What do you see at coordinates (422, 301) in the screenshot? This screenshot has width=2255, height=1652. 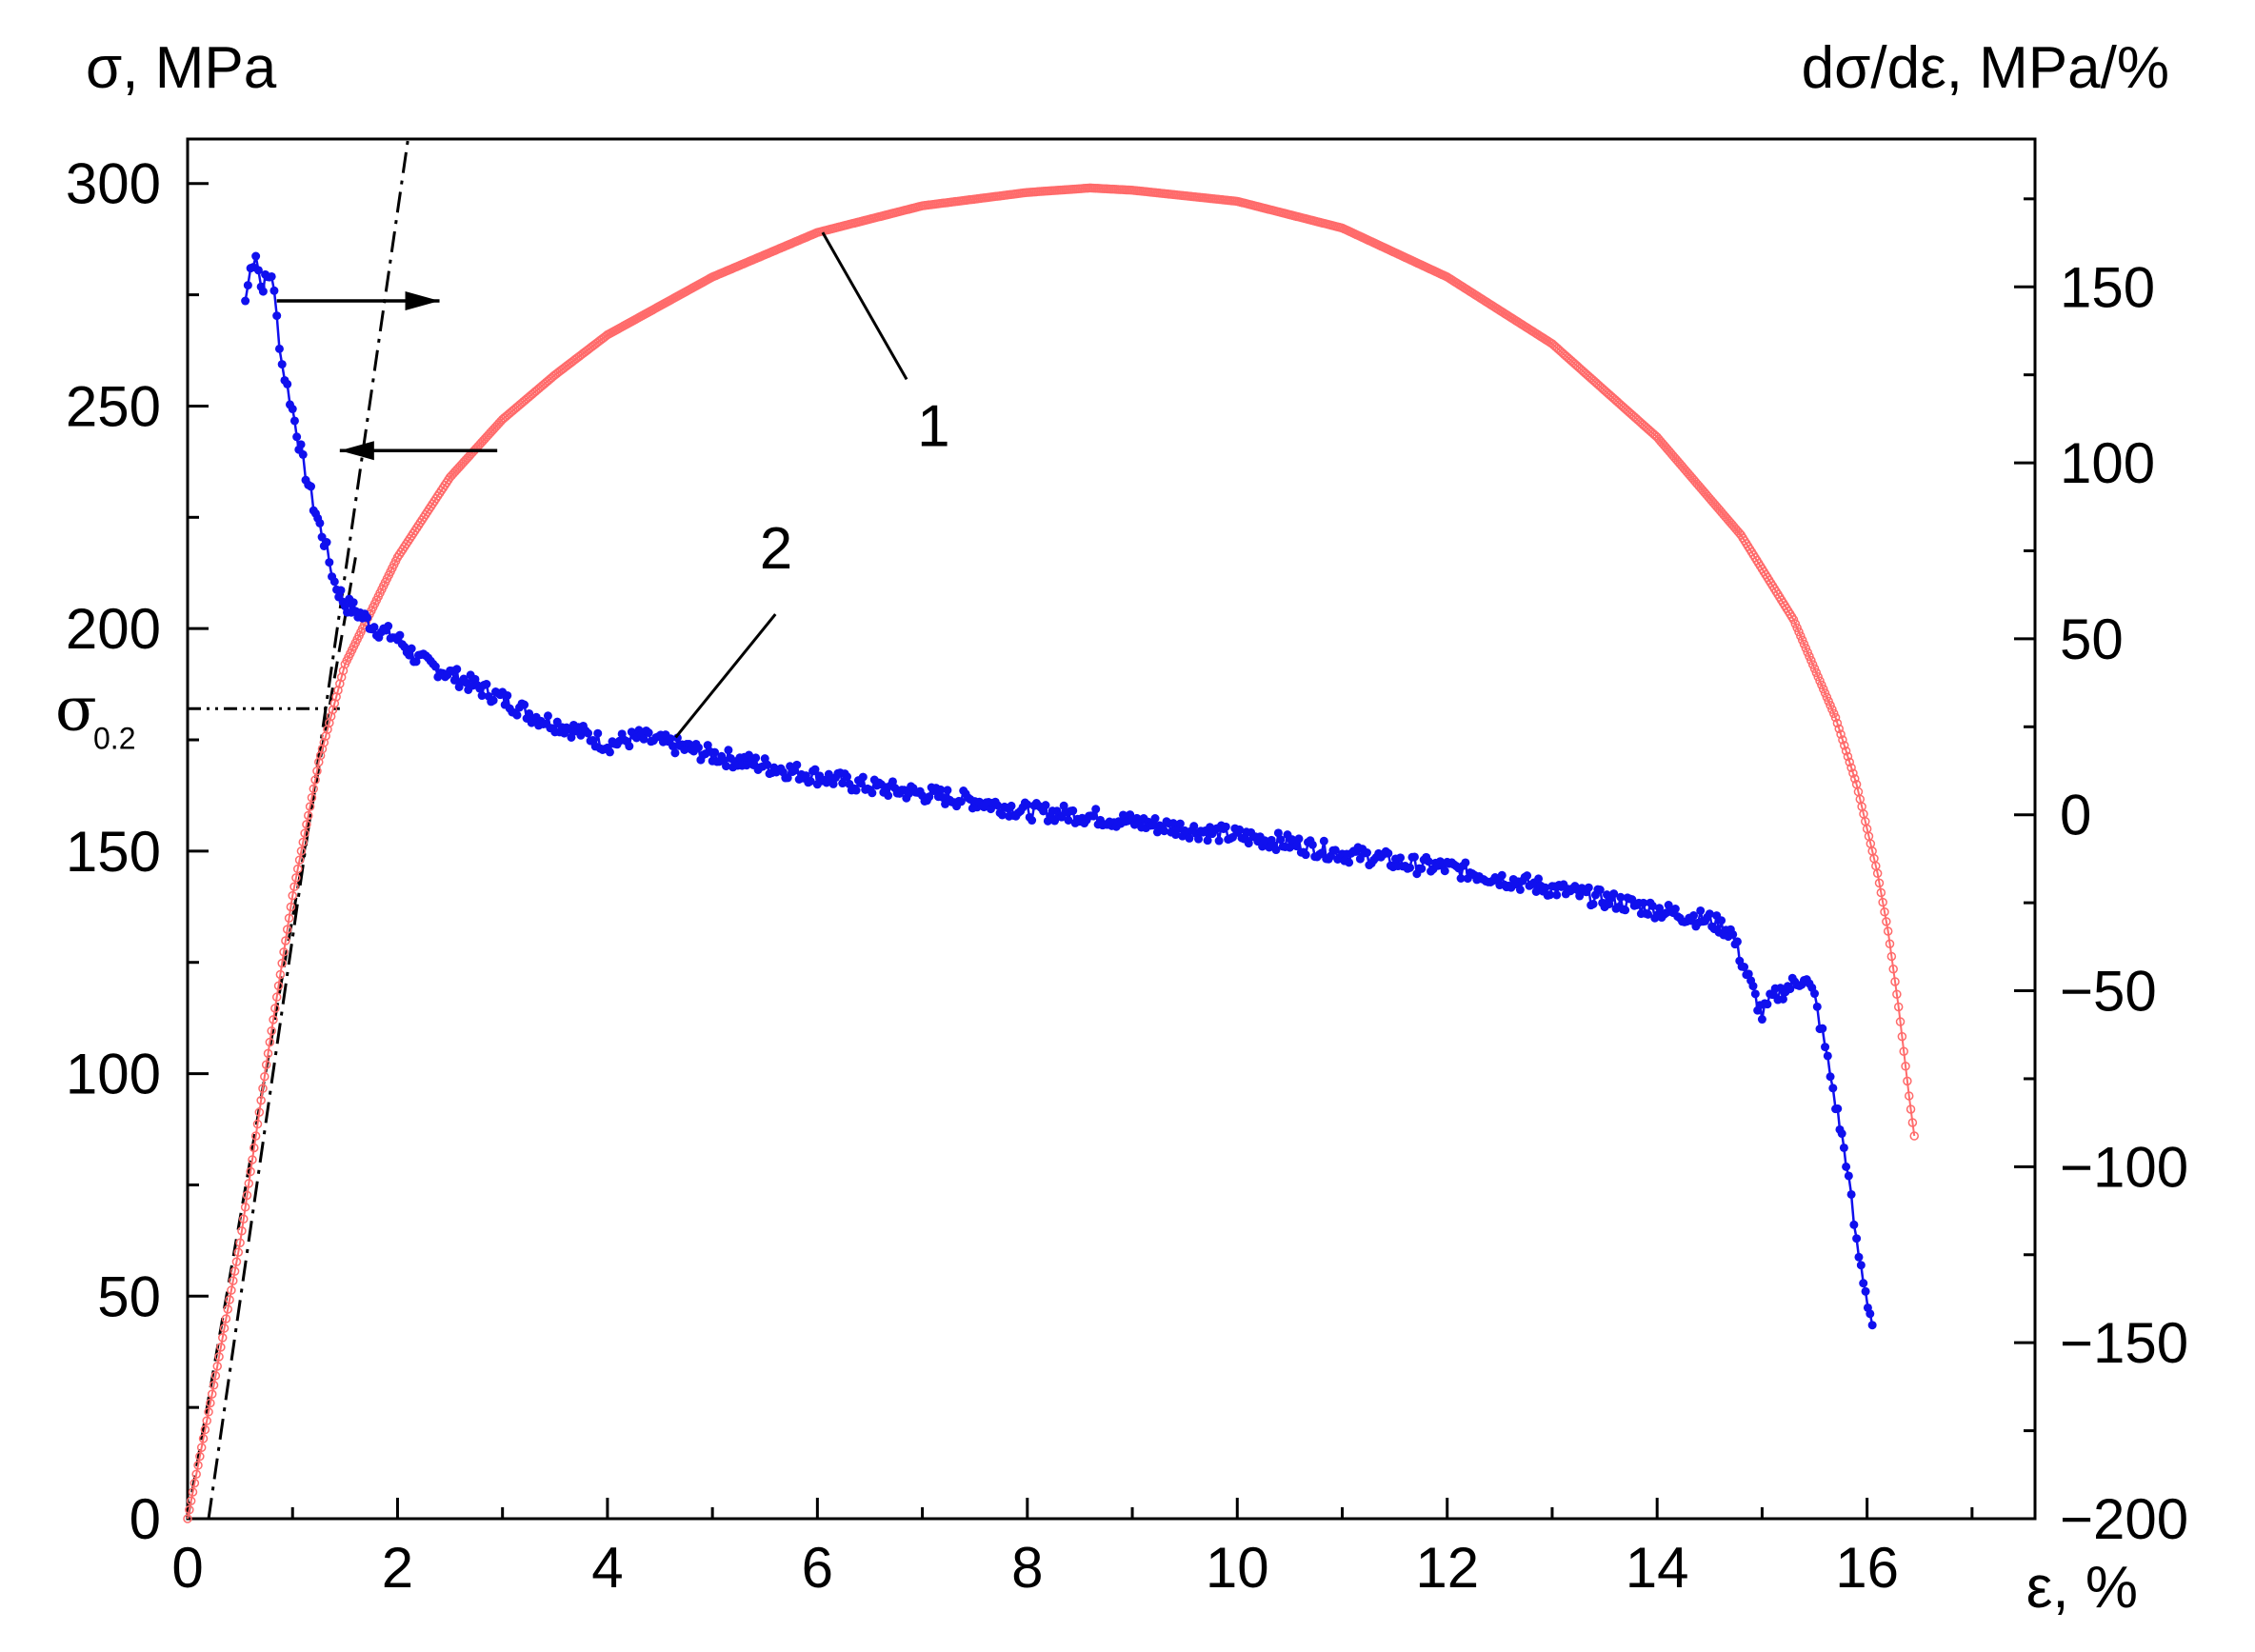 I see `right-axis-arrow-head` at bounding box center [422, 301].